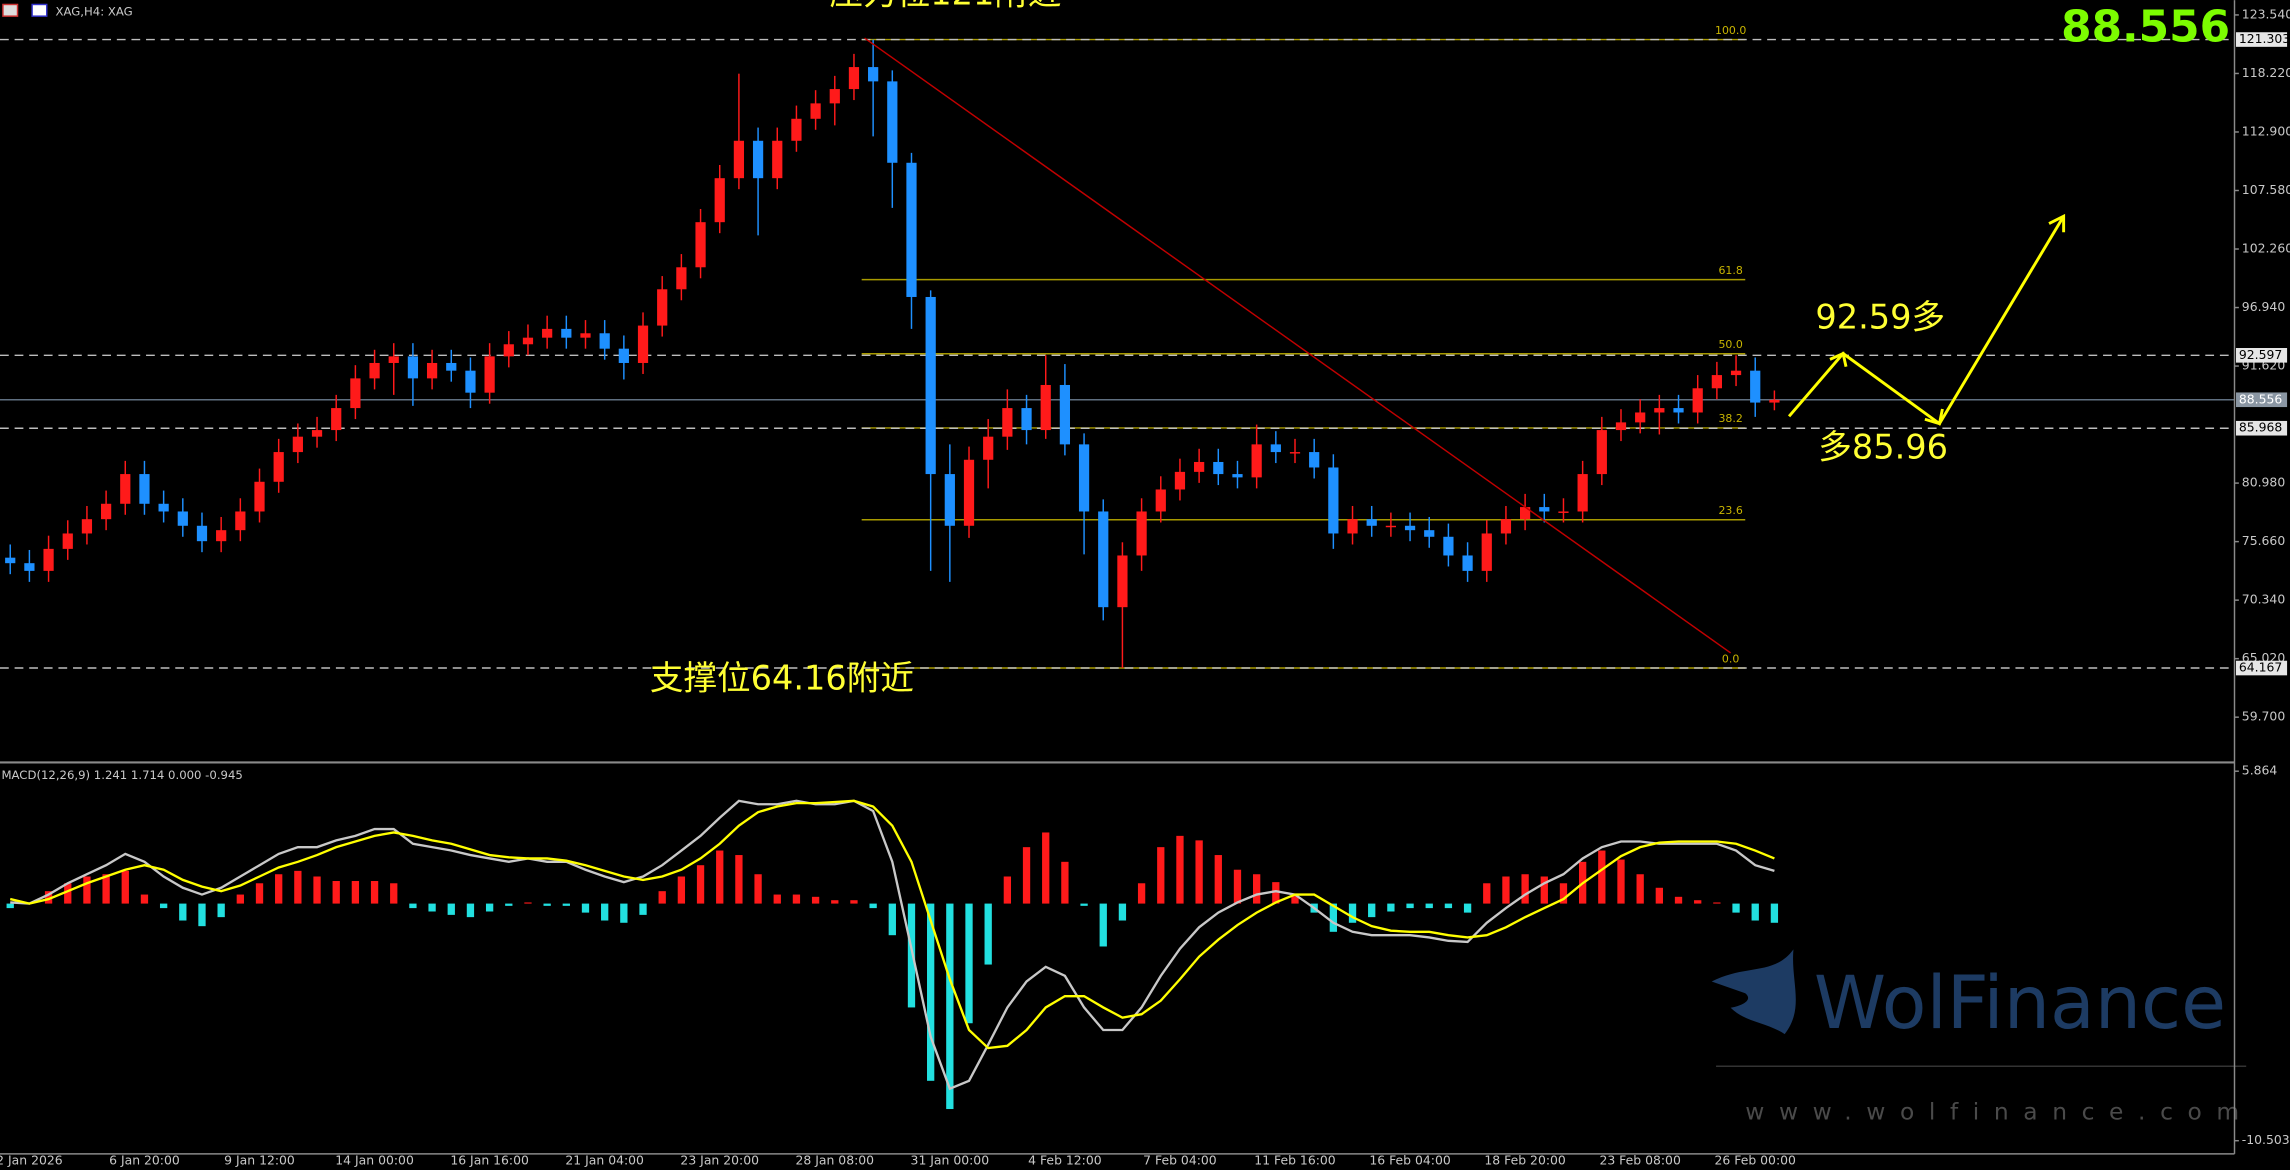 This screenshot has height=1170, width=2290. I want to click on x-tick-label: 31 Jan 00:00, so click(950, 1160).